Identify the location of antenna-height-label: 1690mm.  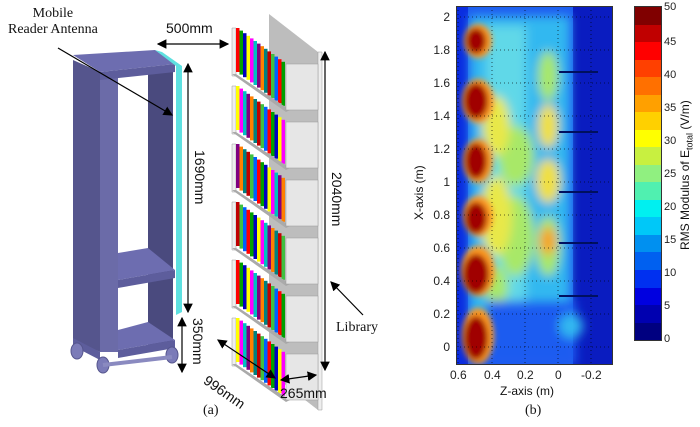
(200, 177).